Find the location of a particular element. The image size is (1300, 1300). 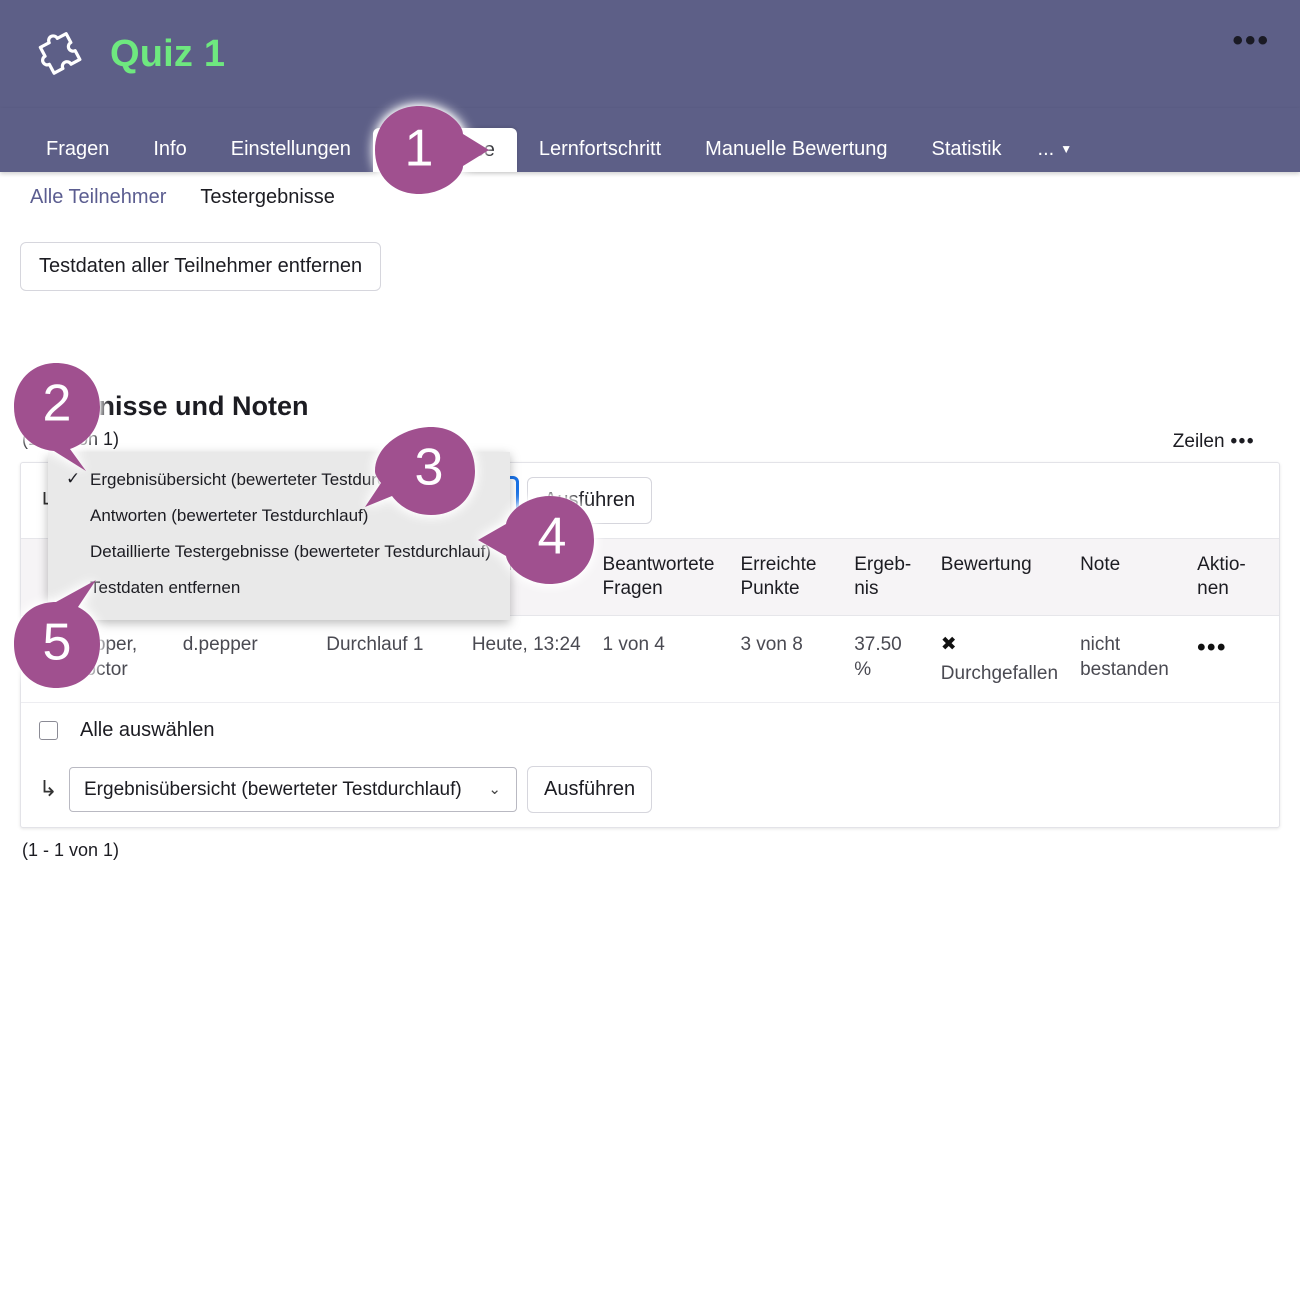

tab-fragen: Fragen is located at coordinates (78, 148).